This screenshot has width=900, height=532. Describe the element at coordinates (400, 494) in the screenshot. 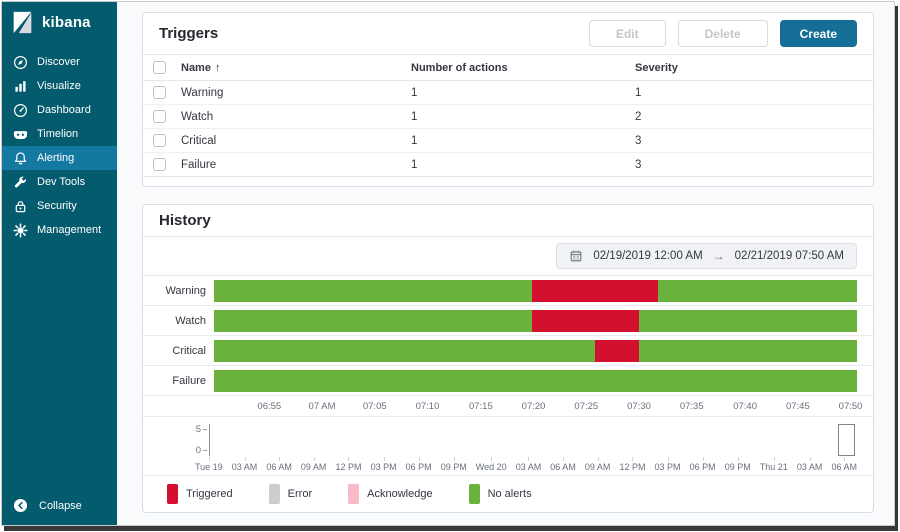

I see `legend-label: Acknowledge` at that location.